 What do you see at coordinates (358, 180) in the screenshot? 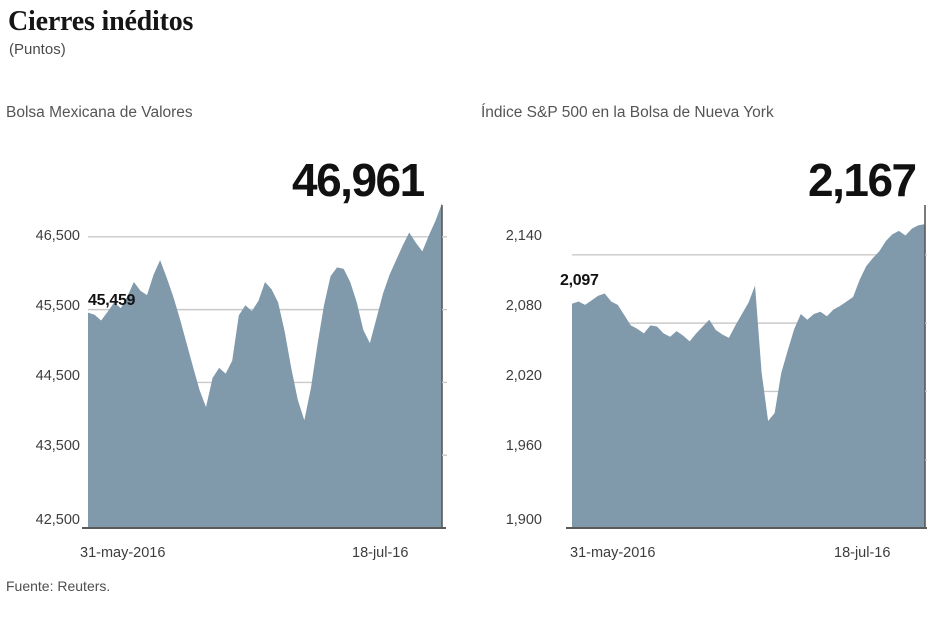
I see `big-value-bmv: 46,961` at bounding box center [358, 180].